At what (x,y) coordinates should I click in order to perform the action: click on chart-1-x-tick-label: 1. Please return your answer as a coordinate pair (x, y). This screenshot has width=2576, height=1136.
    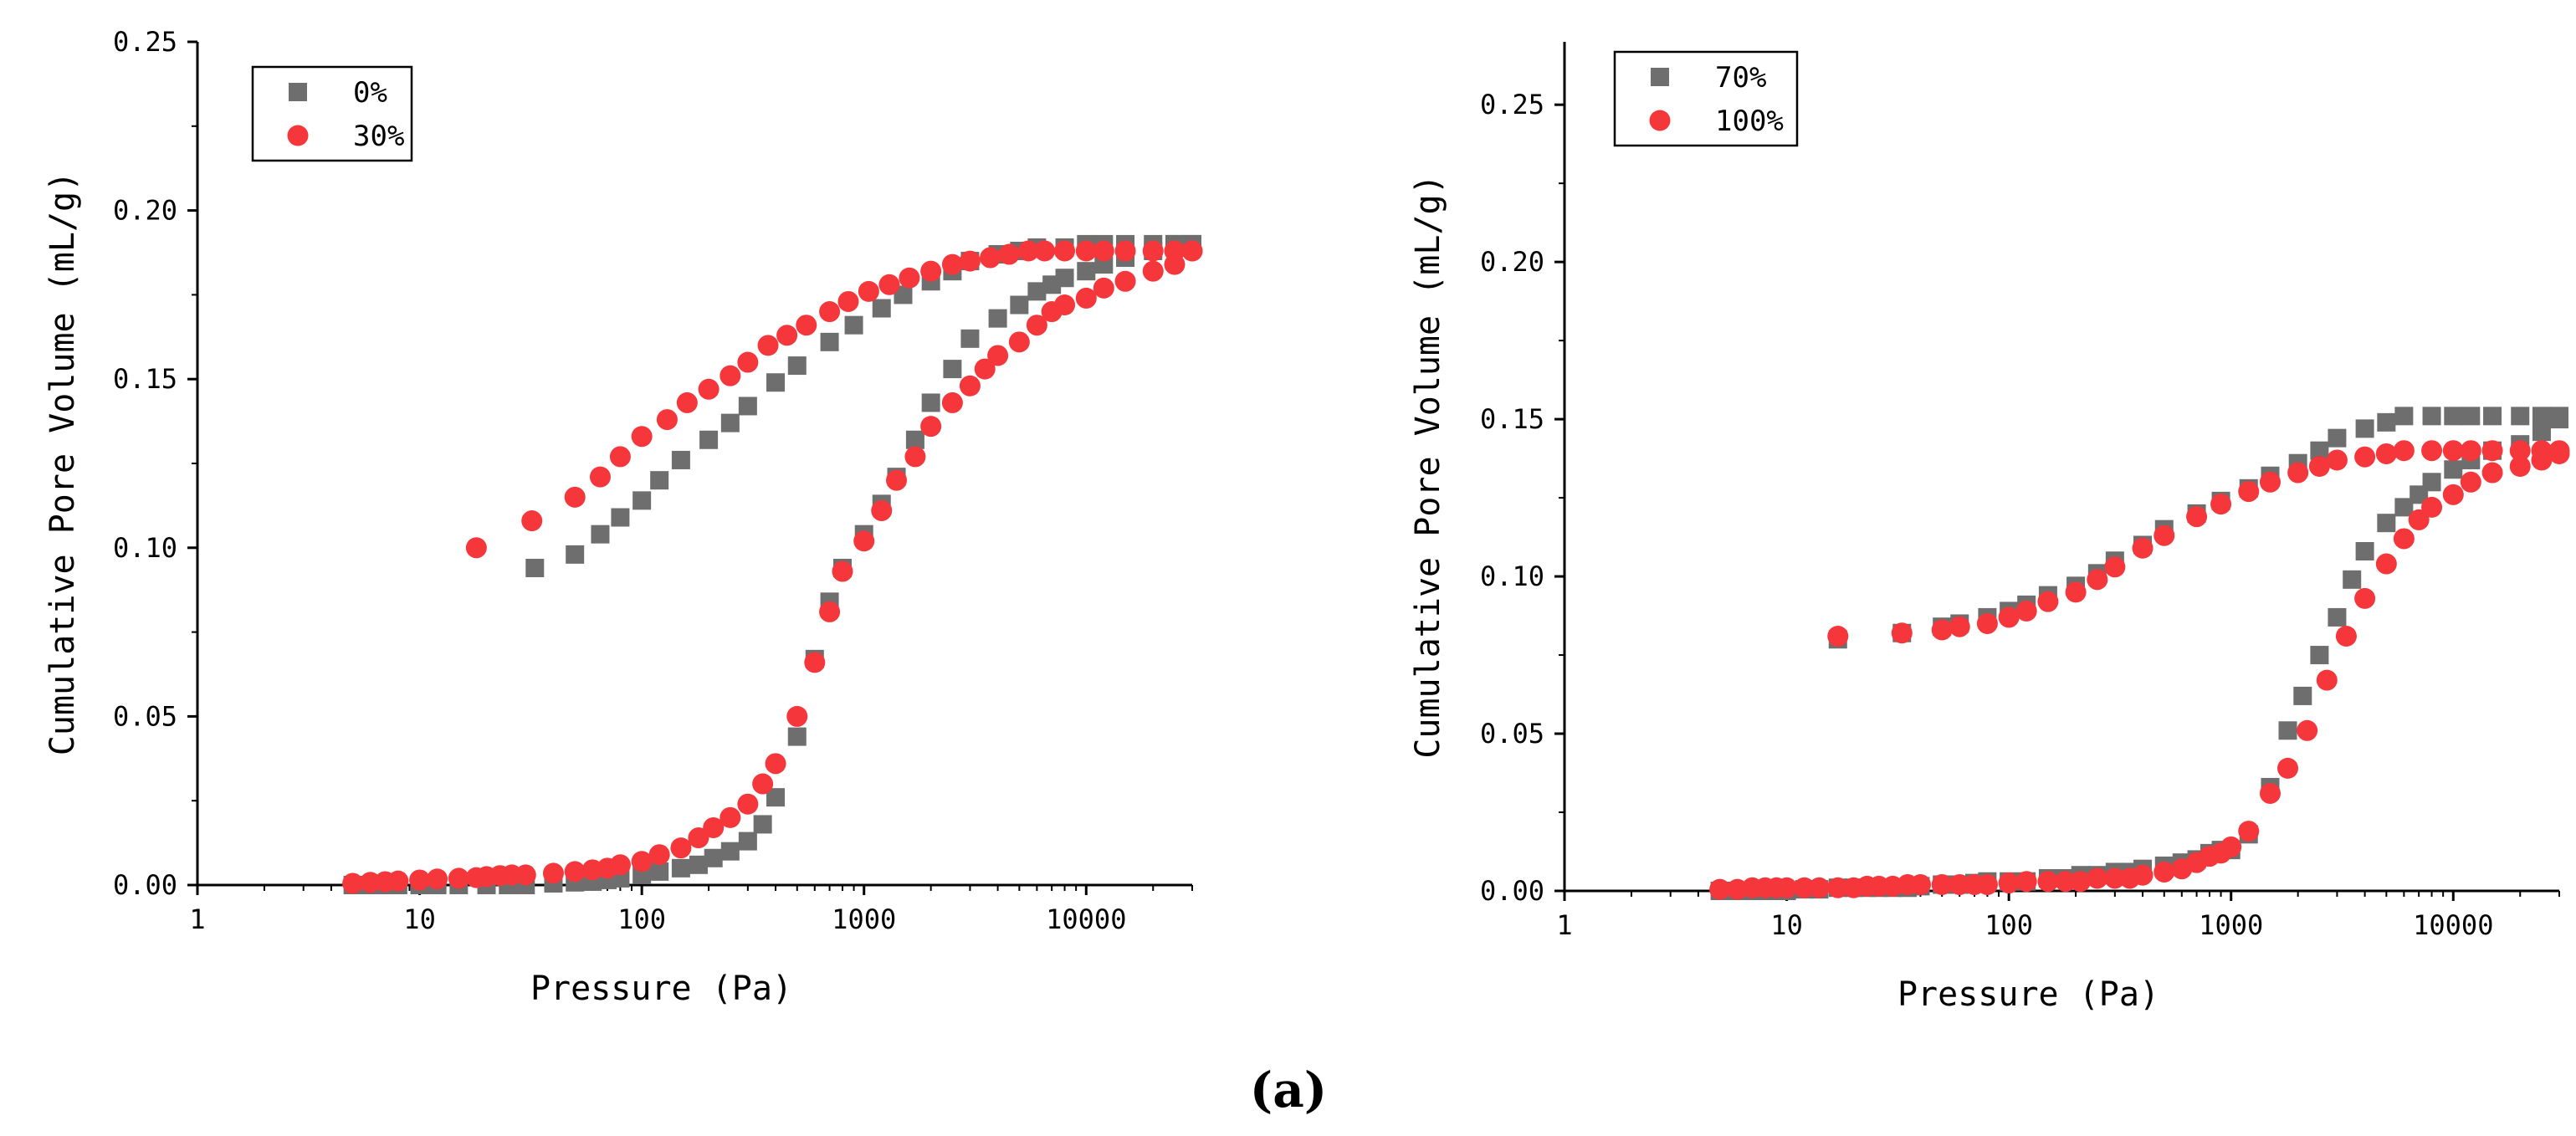
    Looking at the image, I should click on (1564, 925).